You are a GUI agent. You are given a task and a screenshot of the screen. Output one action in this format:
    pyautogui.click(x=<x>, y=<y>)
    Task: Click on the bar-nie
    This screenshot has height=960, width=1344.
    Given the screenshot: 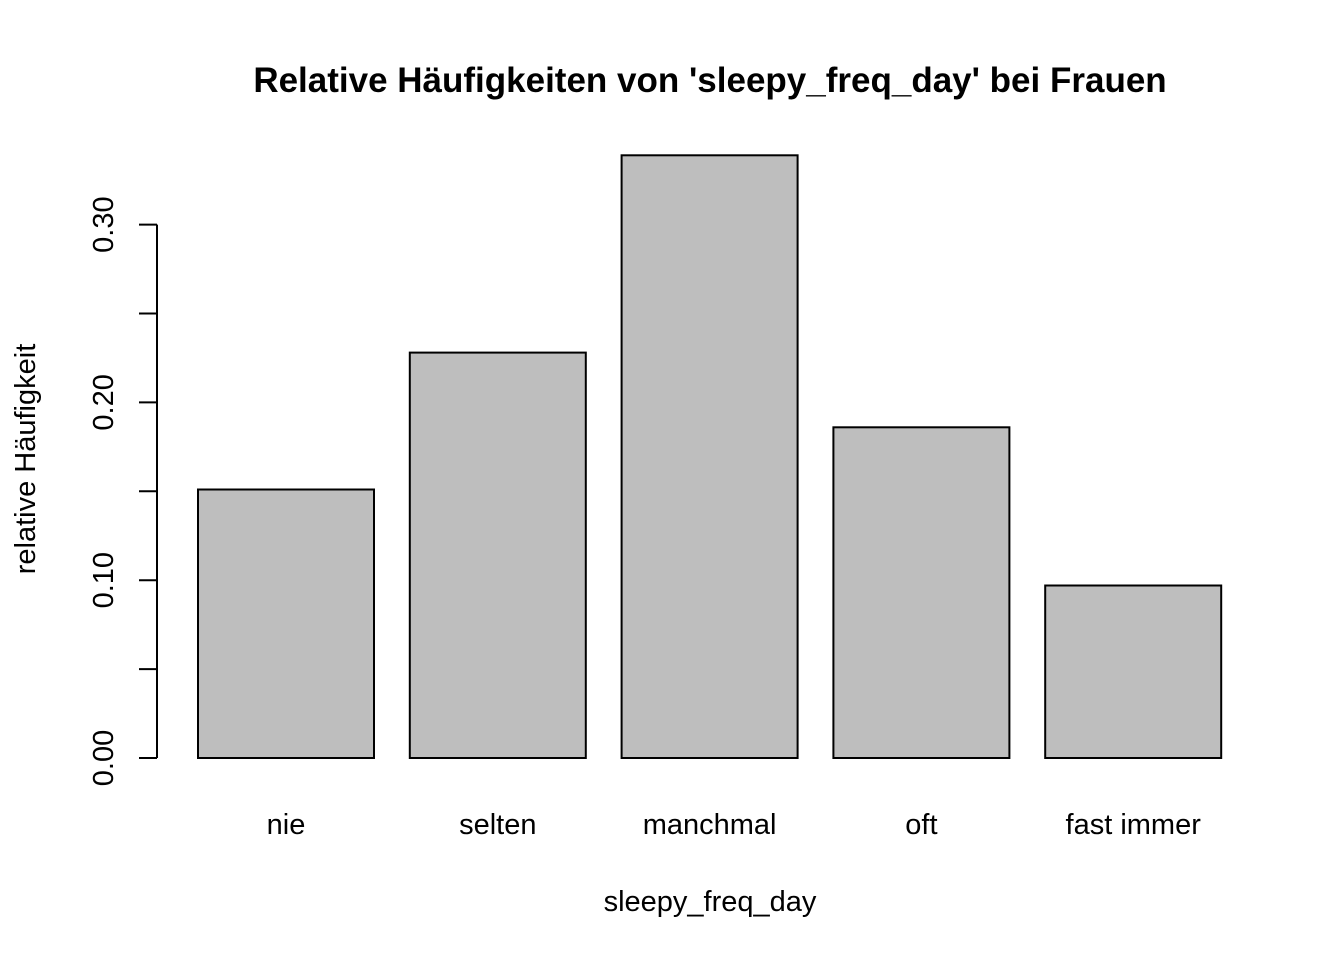 What is the action you would take?
    pyautogui.click(x=286, y=623)
    